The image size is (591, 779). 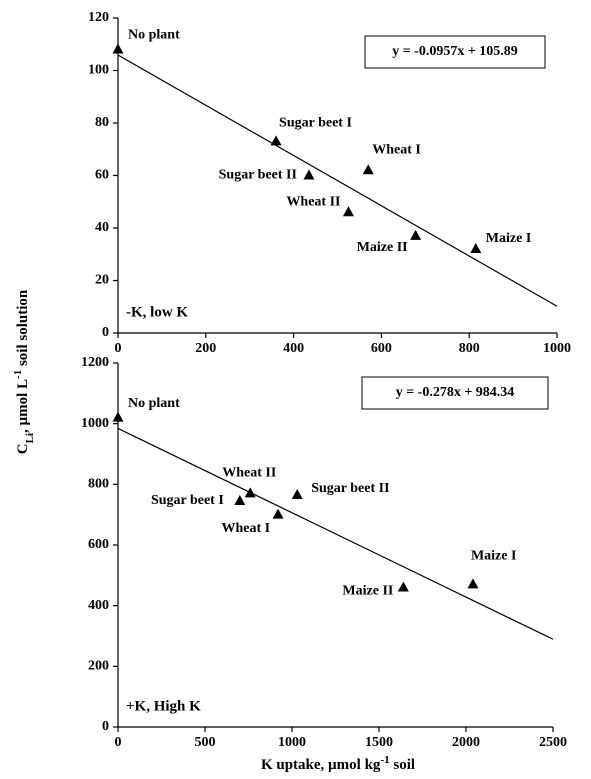 I want to click on x-tick-label: 500, so click(x=205, y=742).